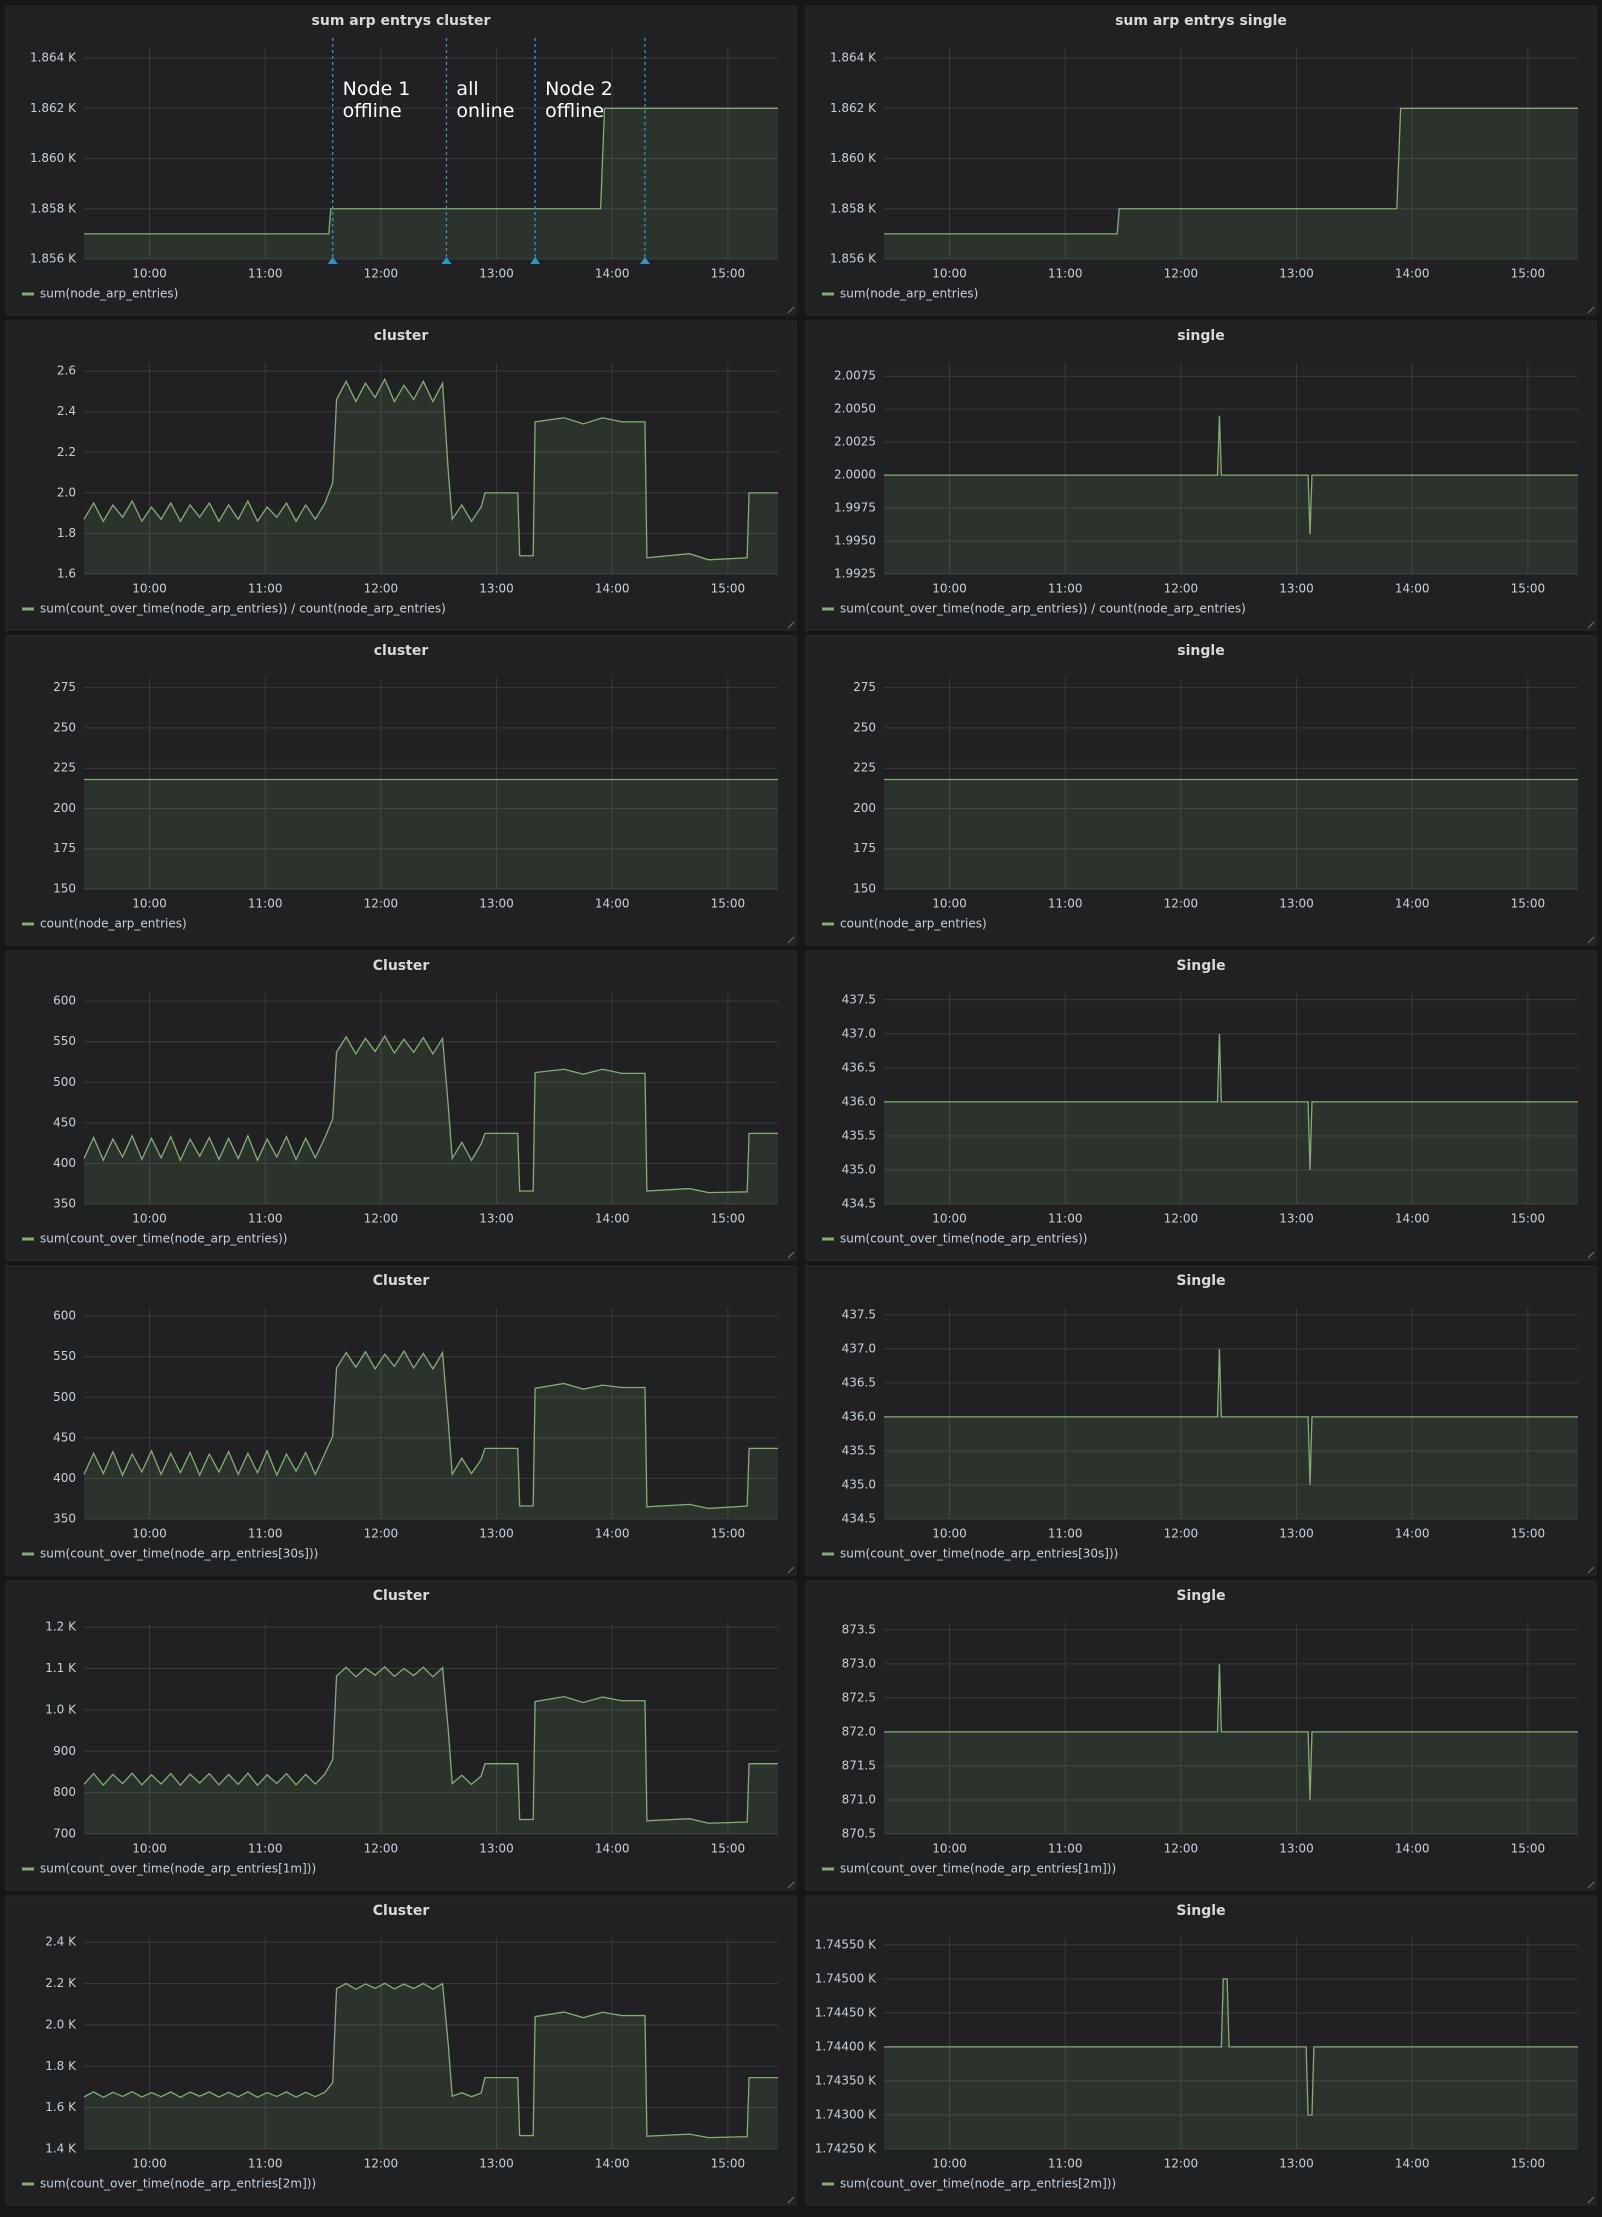  What do you see at coordinates (66, 411) in the screenshot?
I see `y-tick-label: 2.4` at bounding box center [66, 411].